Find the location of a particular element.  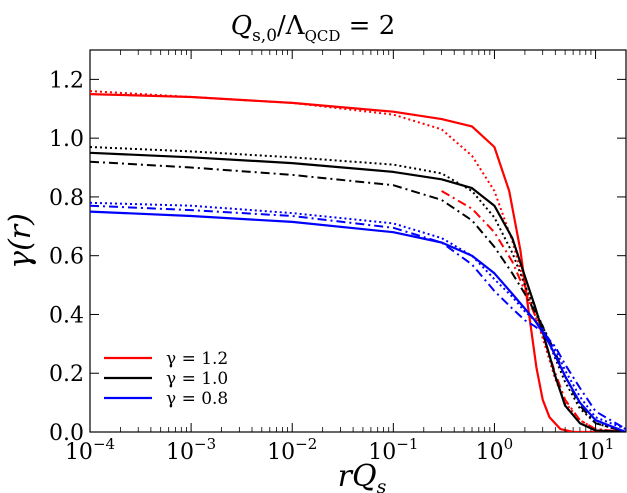

y-tick-label: 0.8 is located at coordinates (66, 198).